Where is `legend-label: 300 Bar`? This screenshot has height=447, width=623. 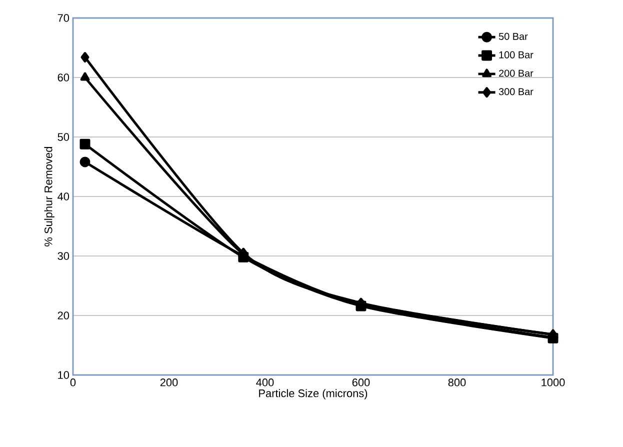
legend-label: 300 Bar is located at coordinates (516, 92).